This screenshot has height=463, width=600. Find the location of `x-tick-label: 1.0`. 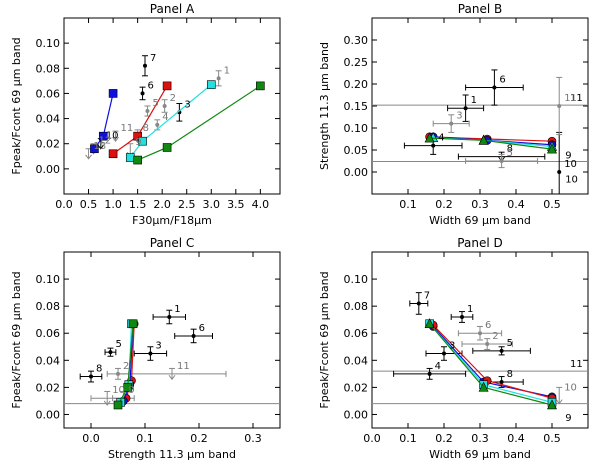

x-tick-label: 1.0 is located at coordinates (113, 204).